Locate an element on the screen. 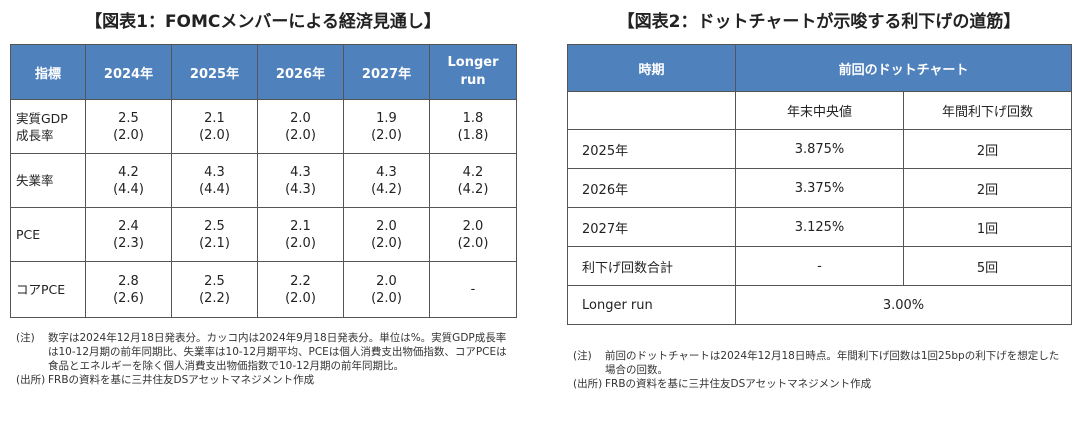 The width and height of the screenshot is (1087, 422). header-2024: 2024年 is located at coordinates (128, 72).